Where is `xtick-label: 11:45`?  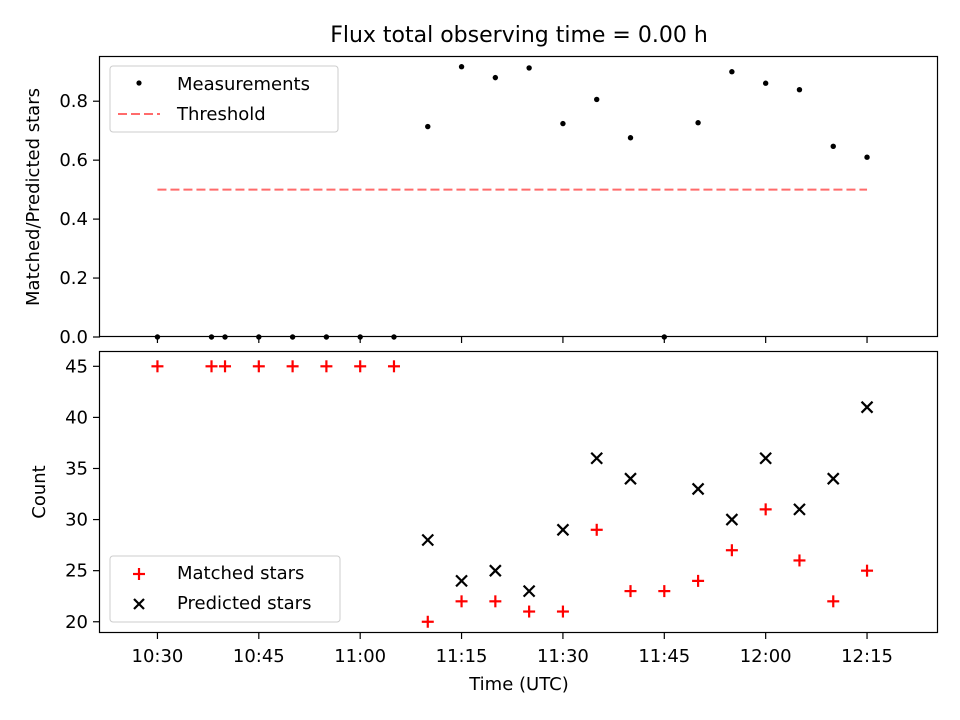 xtick-label: 11:45 is located at coordinates (664, 656).